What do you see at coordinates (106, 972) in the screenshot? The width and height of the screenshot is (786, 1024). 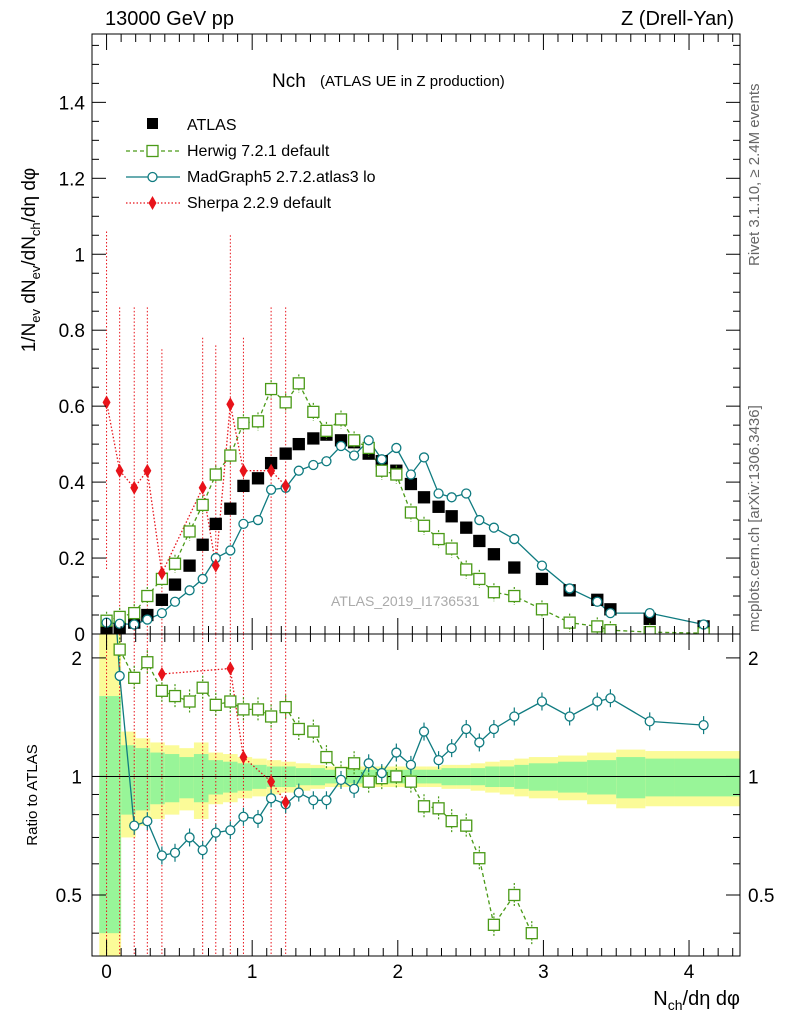 I see `x-tick-label: 0` at bounding box center [106, 972].